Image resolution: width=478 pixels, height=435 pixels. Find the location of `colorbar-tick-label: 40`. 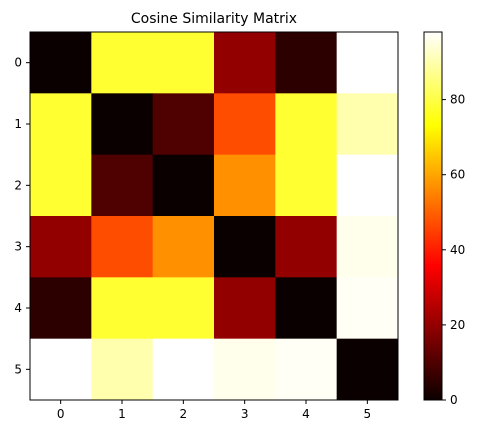

colorbar-tick-label: 40 is located at coordinates (457, 250).